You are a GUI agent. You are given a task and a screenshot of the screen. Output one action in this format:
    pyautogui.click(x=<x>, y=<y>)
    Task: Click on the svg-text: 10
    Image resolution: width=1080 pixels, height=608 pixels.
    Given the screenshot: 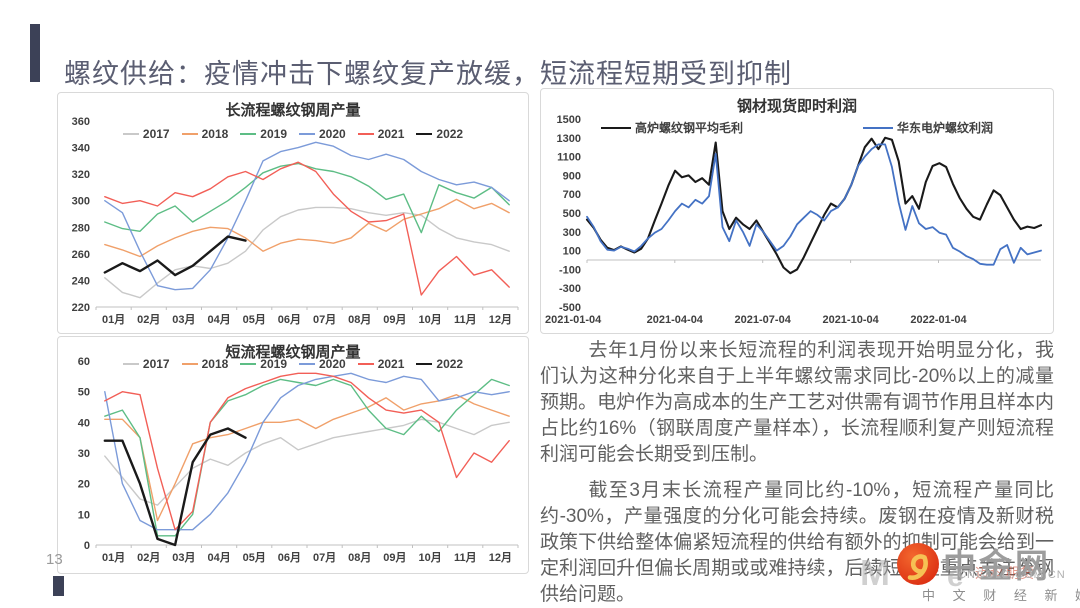 What is the action you would take?
    pyautogui.click(x=84, y=515)
    